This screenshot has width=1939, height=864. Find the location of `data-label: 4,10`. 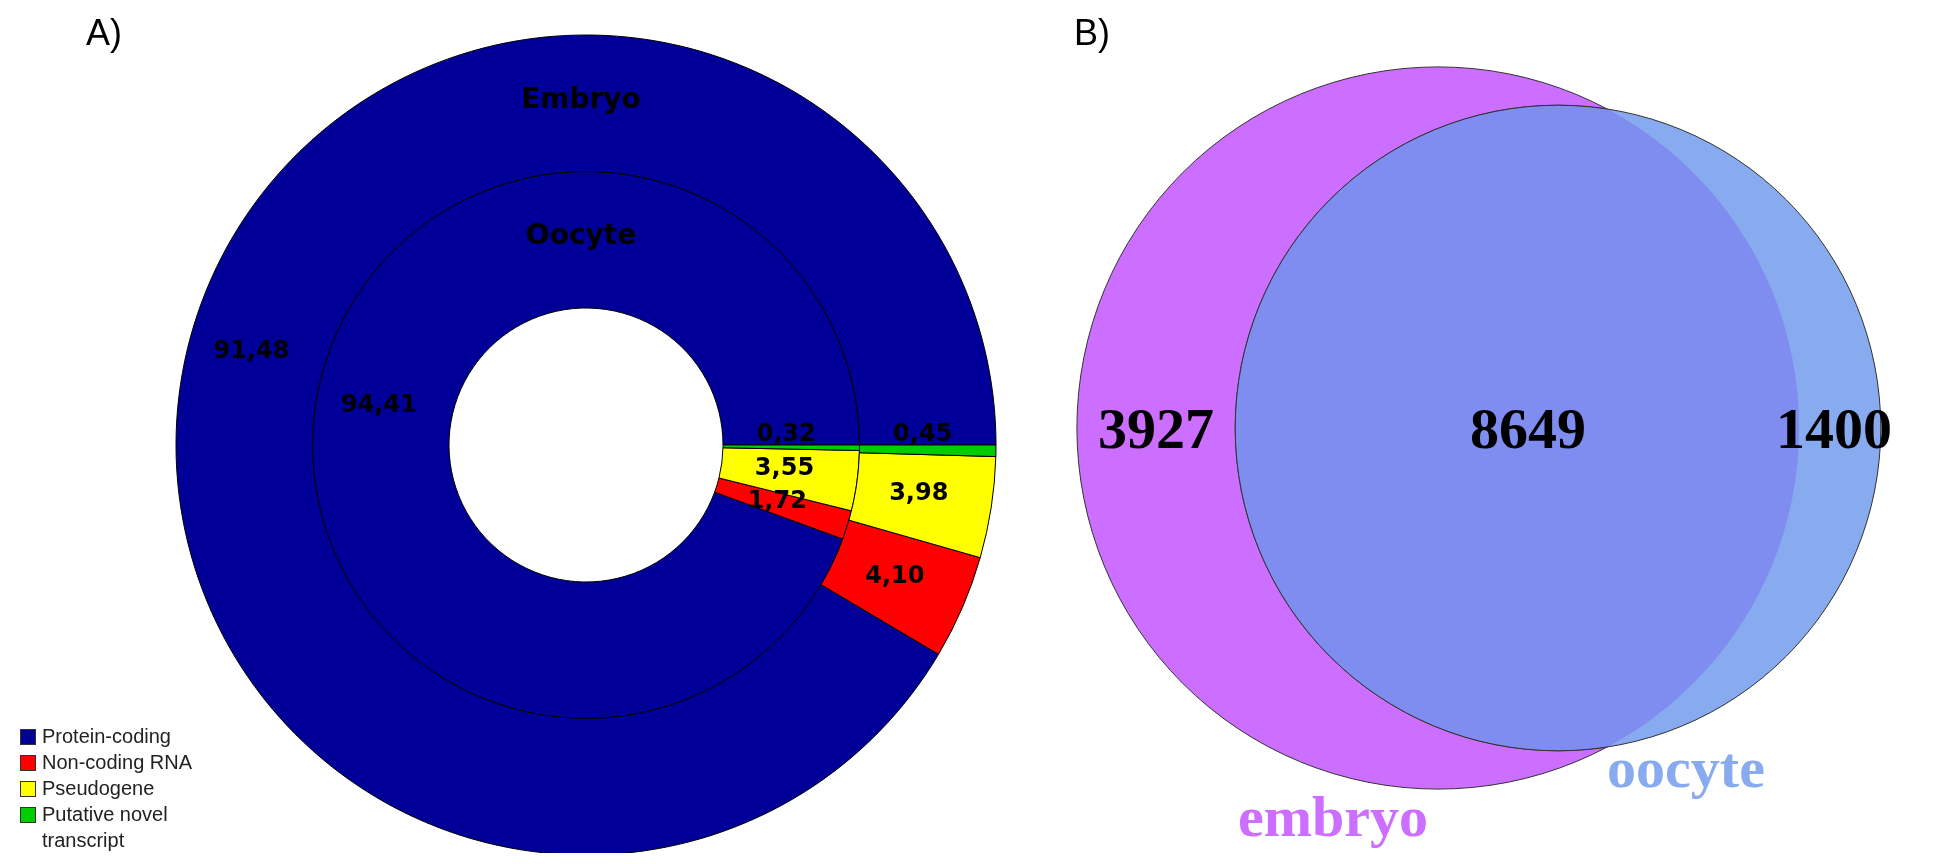

data-label: 4,10 is located at coordinates (895, 575).